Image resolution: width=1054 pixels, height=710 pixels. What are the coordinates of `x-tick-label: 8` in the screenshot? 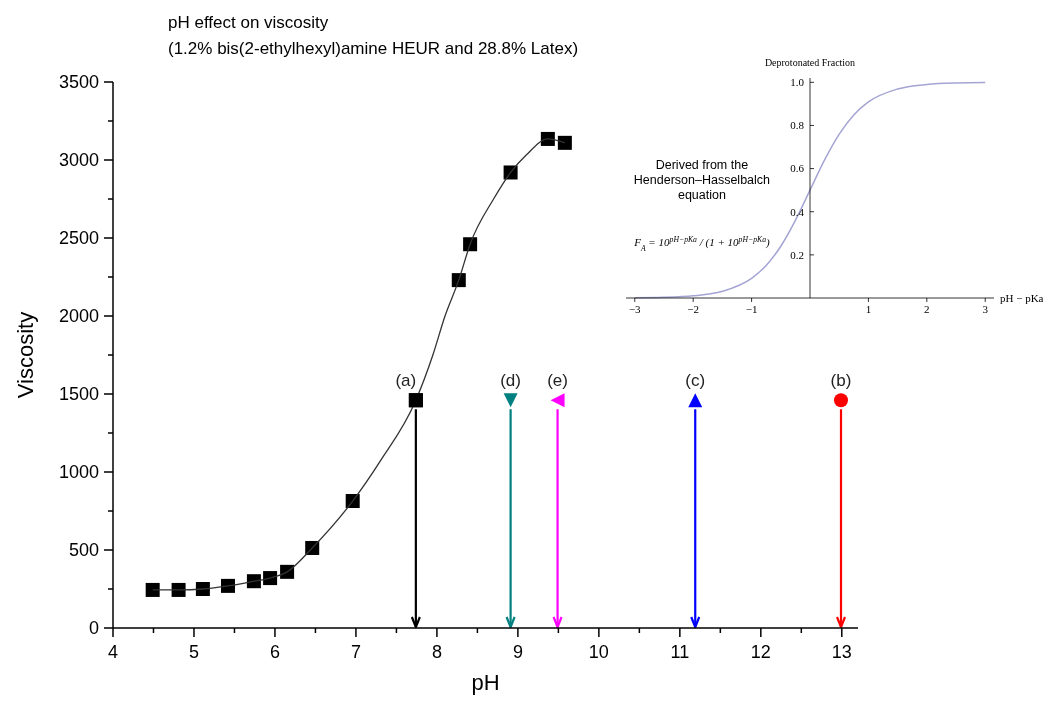 It's located at (436, 652).